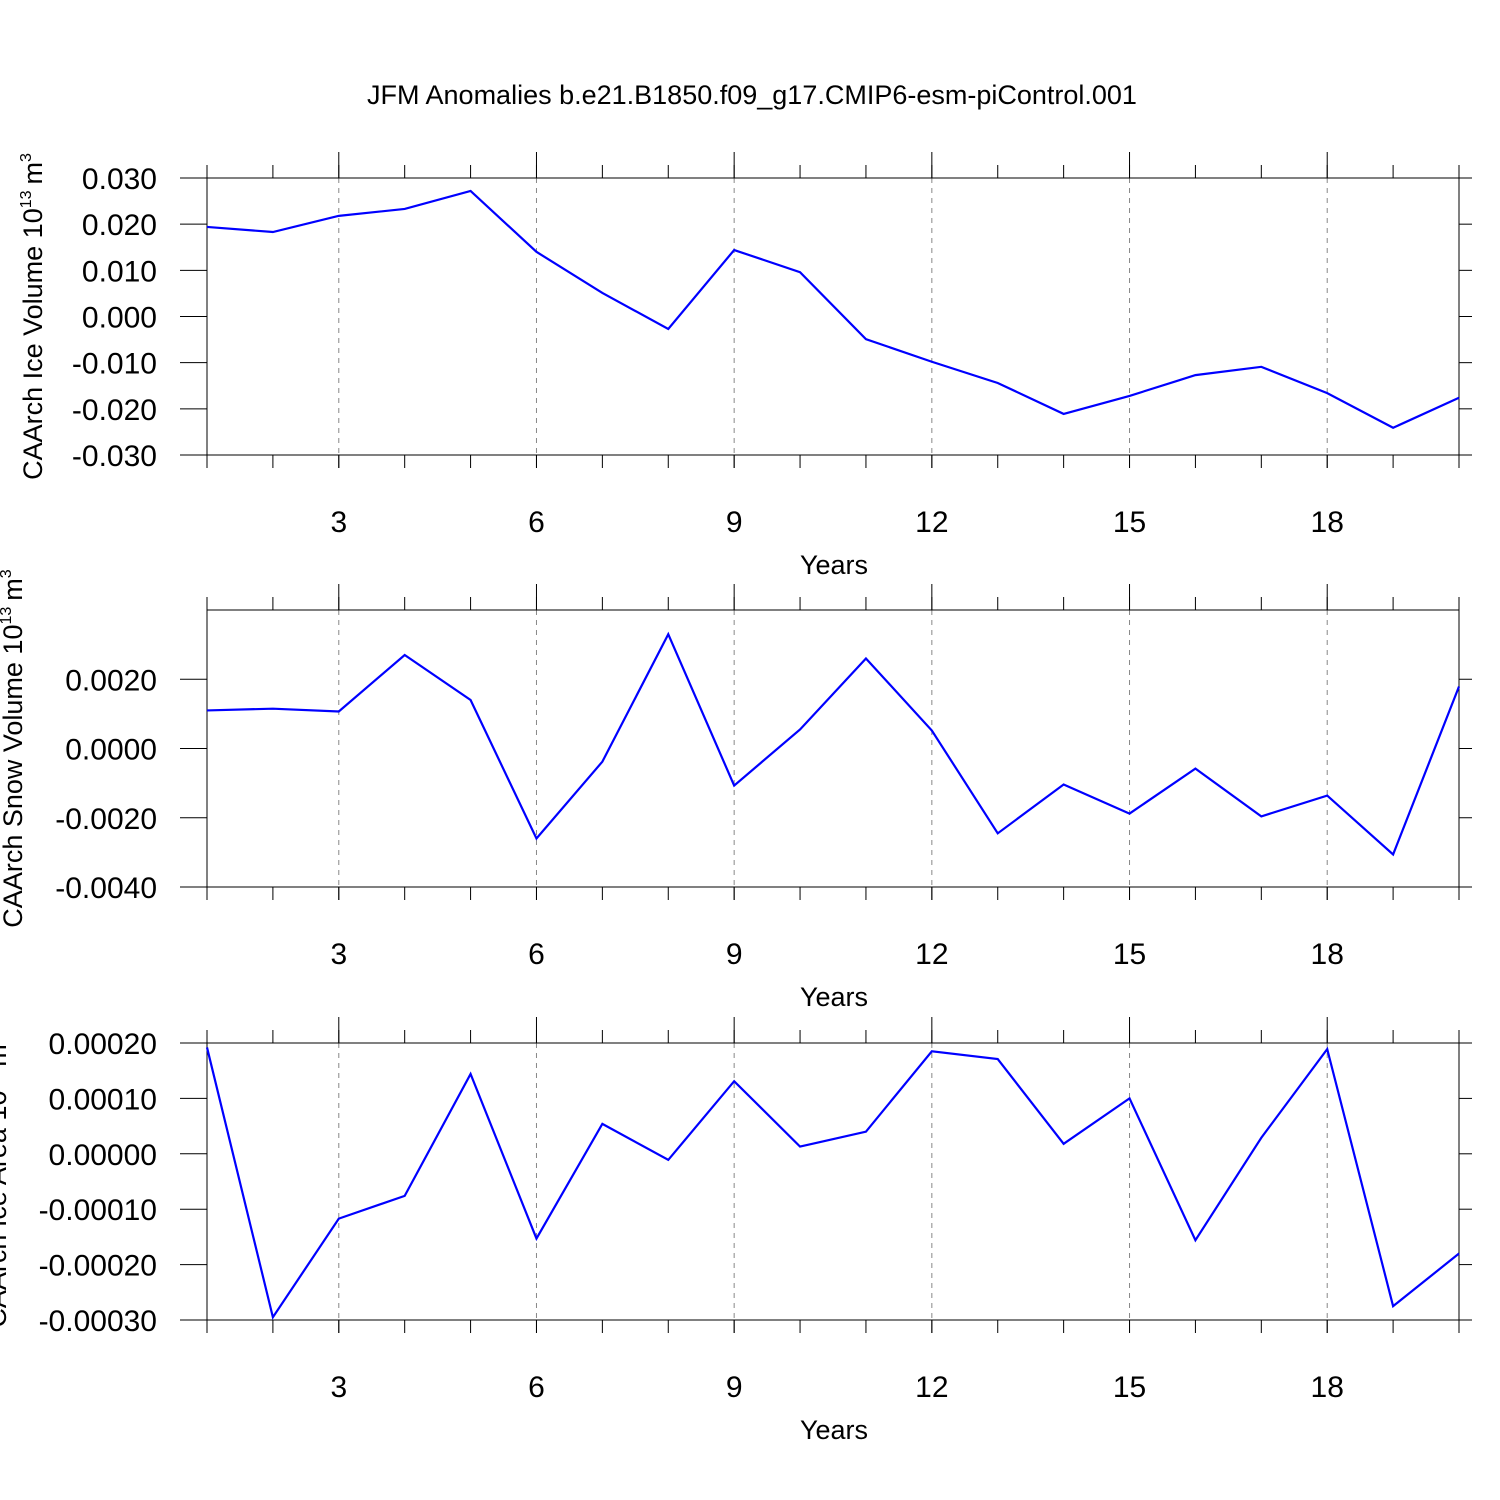  What do you see at coordinates (119, 271) in the screenshot?
I see `y-tick-label: 0.010` at bounding box center [119, 271].